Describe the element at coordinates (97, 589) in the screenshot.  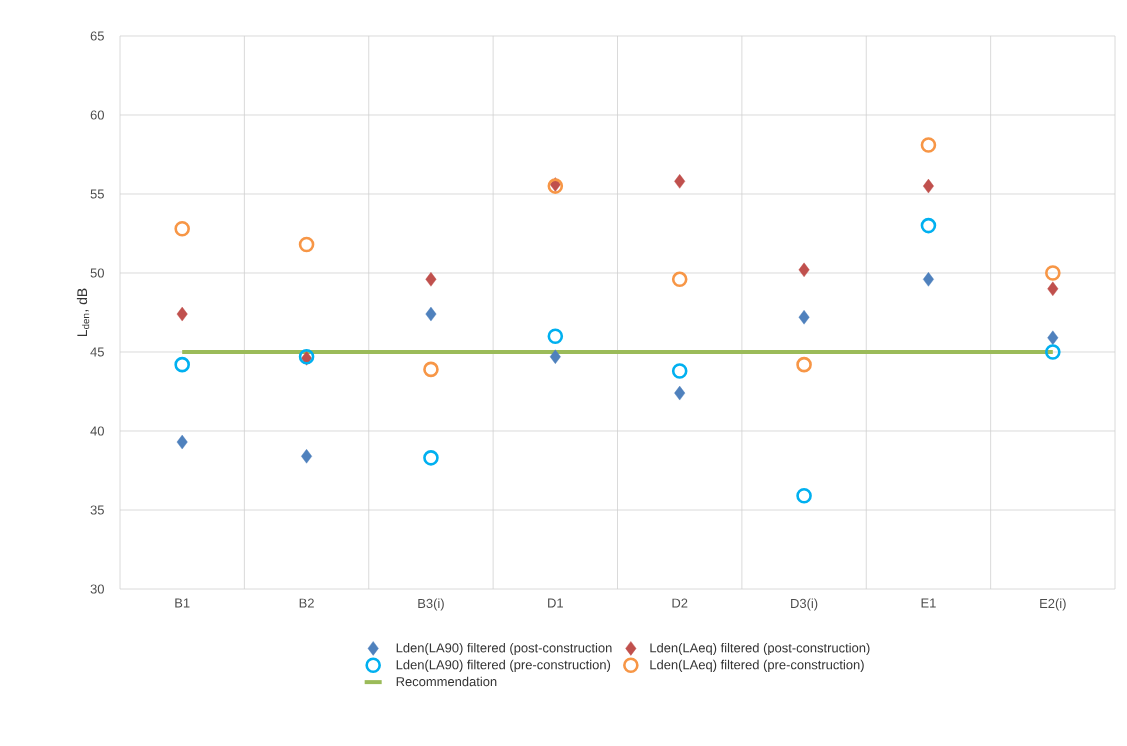
I see `y-tick-label: 30` at that location.